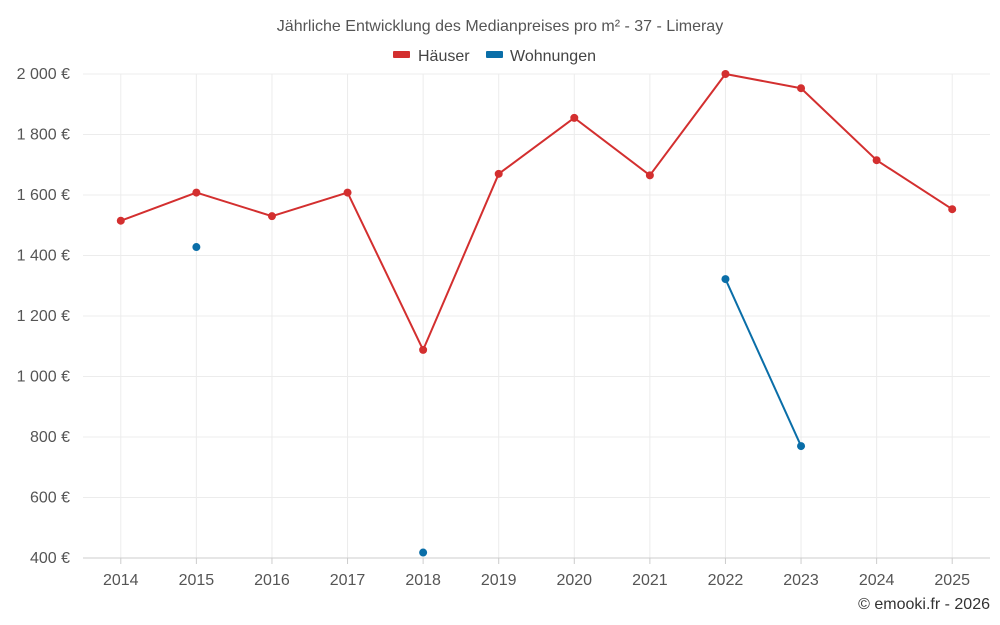  Describe the element at coordinates (50, 498) in the screenshot. I see `y-tick-label: 600 €` at that location.